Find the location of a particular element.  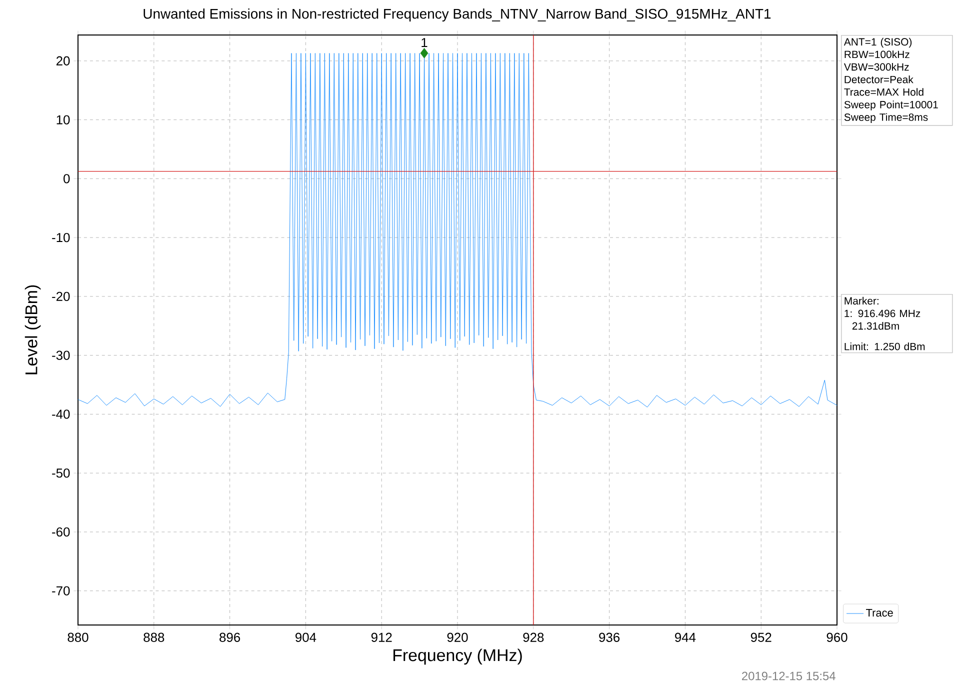

x-tick-label: 944 is located at coordinates (685, 637).